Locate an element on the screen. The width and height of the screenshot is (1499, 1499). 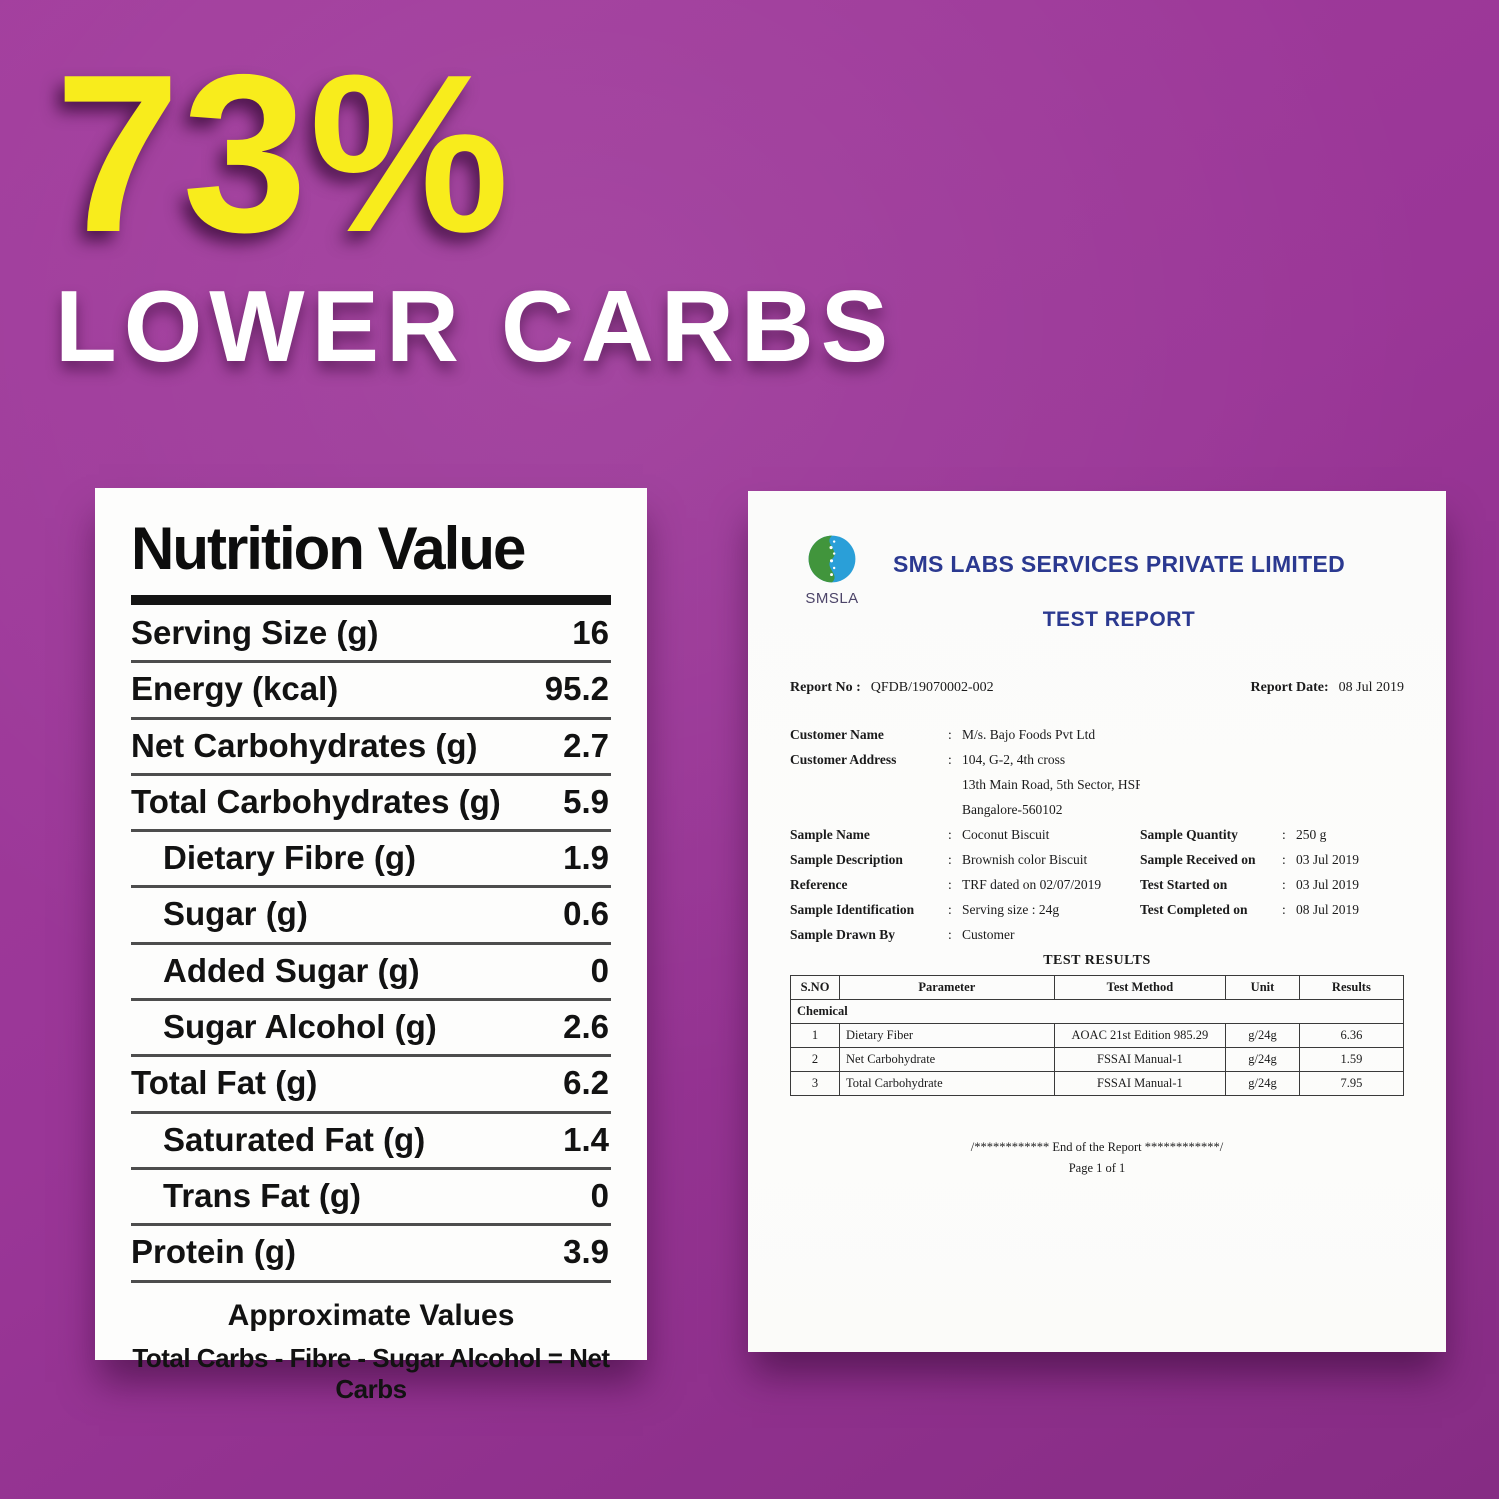
nutrition-row-value: 2.7 is located at coordinates (586, 745).